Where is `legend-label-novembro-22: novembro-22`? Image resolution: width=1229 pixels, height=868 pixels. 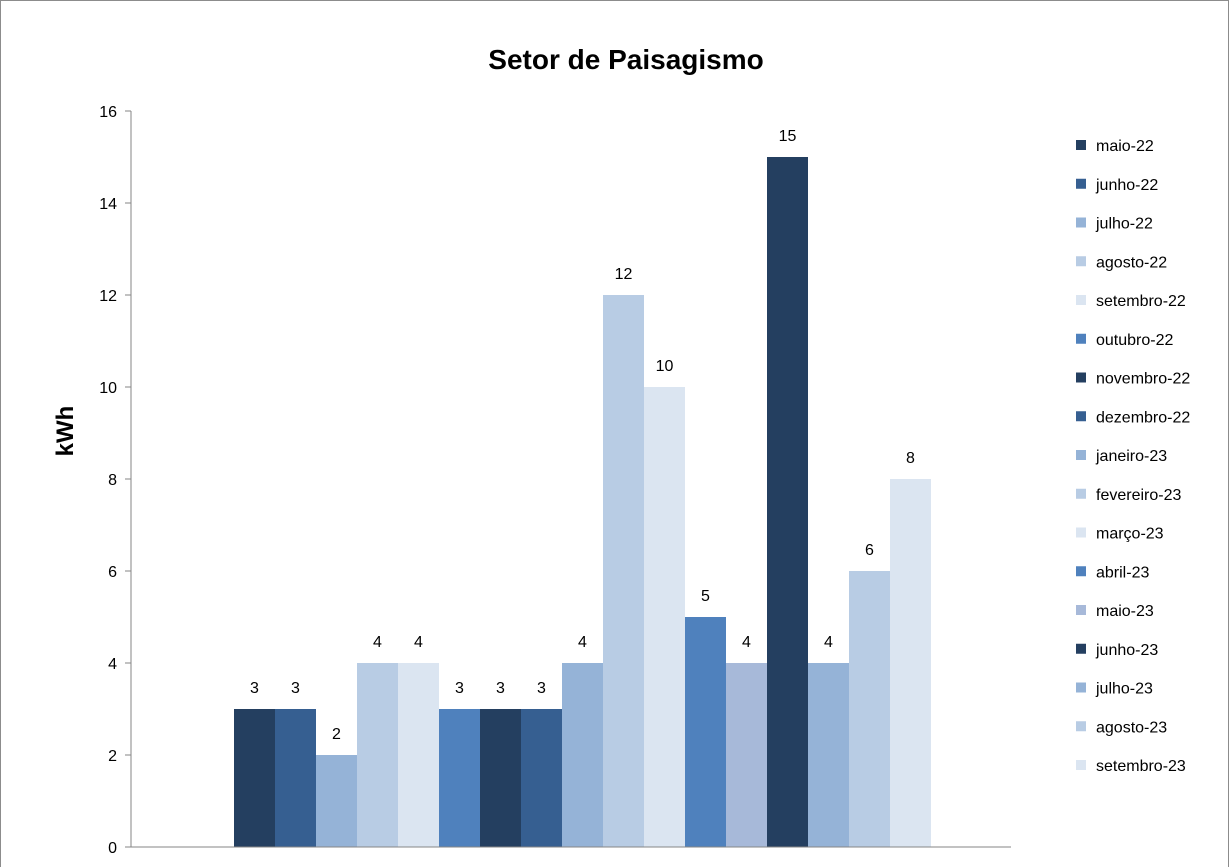 legend-label-novembro-22: novembro-22 is located at coordinates (1143, 379).